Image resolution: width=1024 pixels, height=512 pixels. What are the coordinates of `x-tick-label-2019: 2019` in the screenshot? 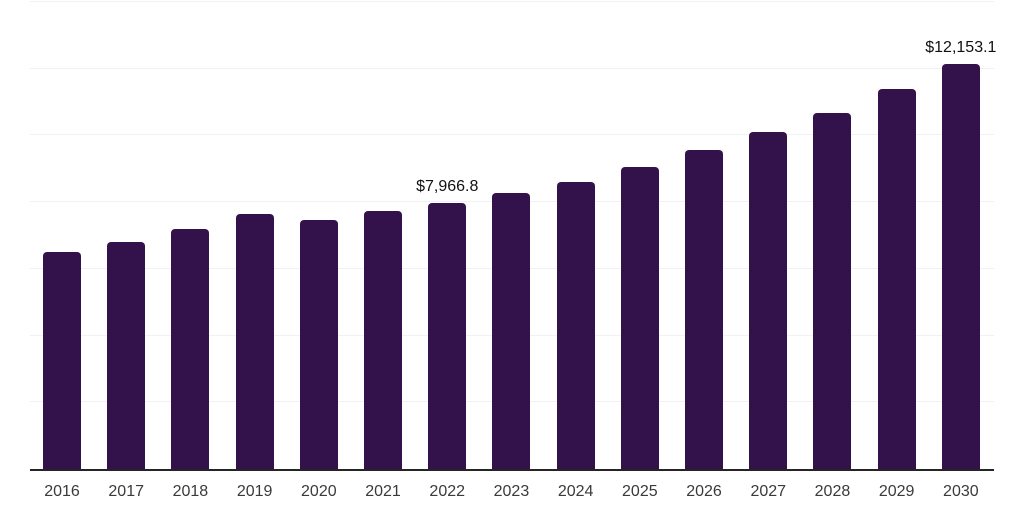 It's located at (254, 491).